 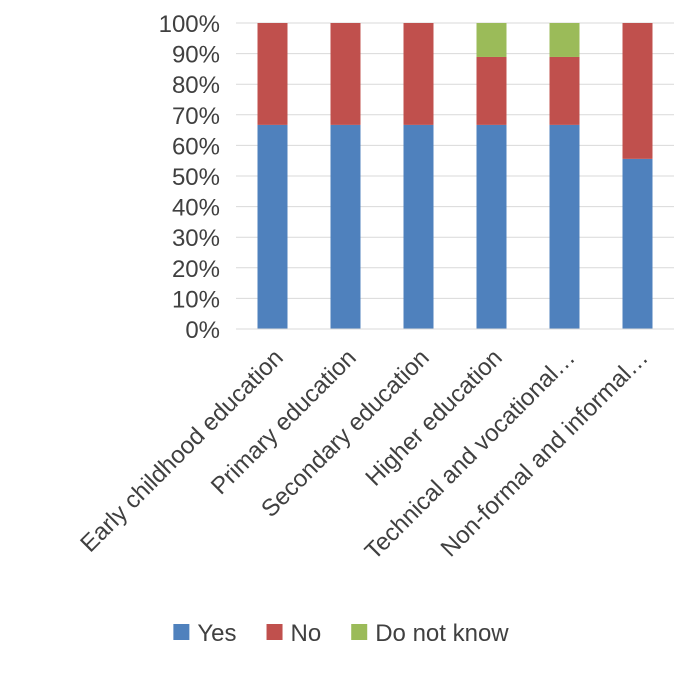 What do you see at coordinates (196, 177) in the screenshot?
I see `y-tick-label: 50%` at bounding box center [196, 177].